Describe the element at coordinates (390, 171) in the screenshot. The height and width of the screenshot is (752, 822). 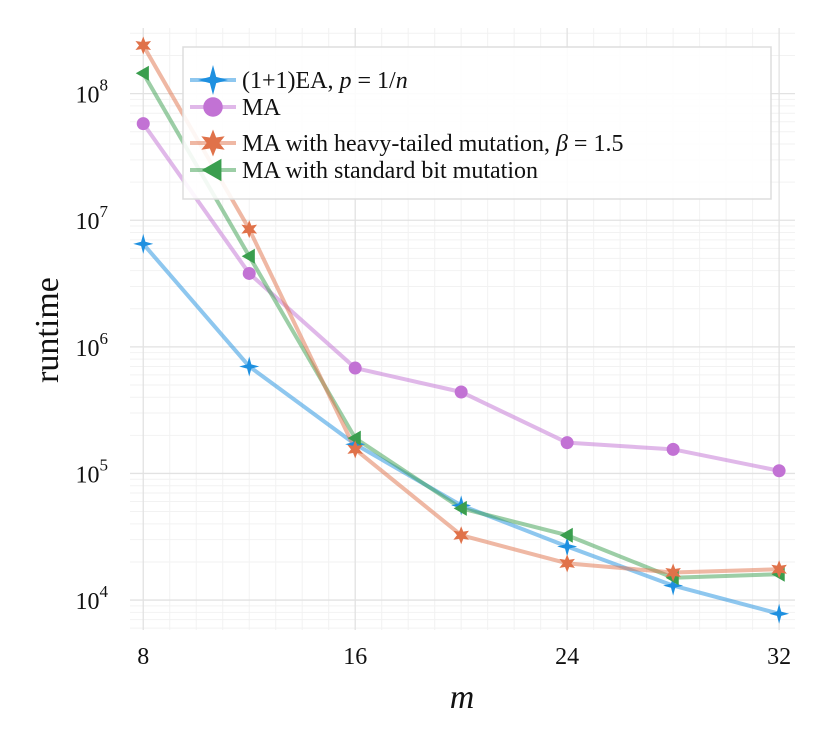
I see `legend-entry: MA with standard bit mutation` at that location.